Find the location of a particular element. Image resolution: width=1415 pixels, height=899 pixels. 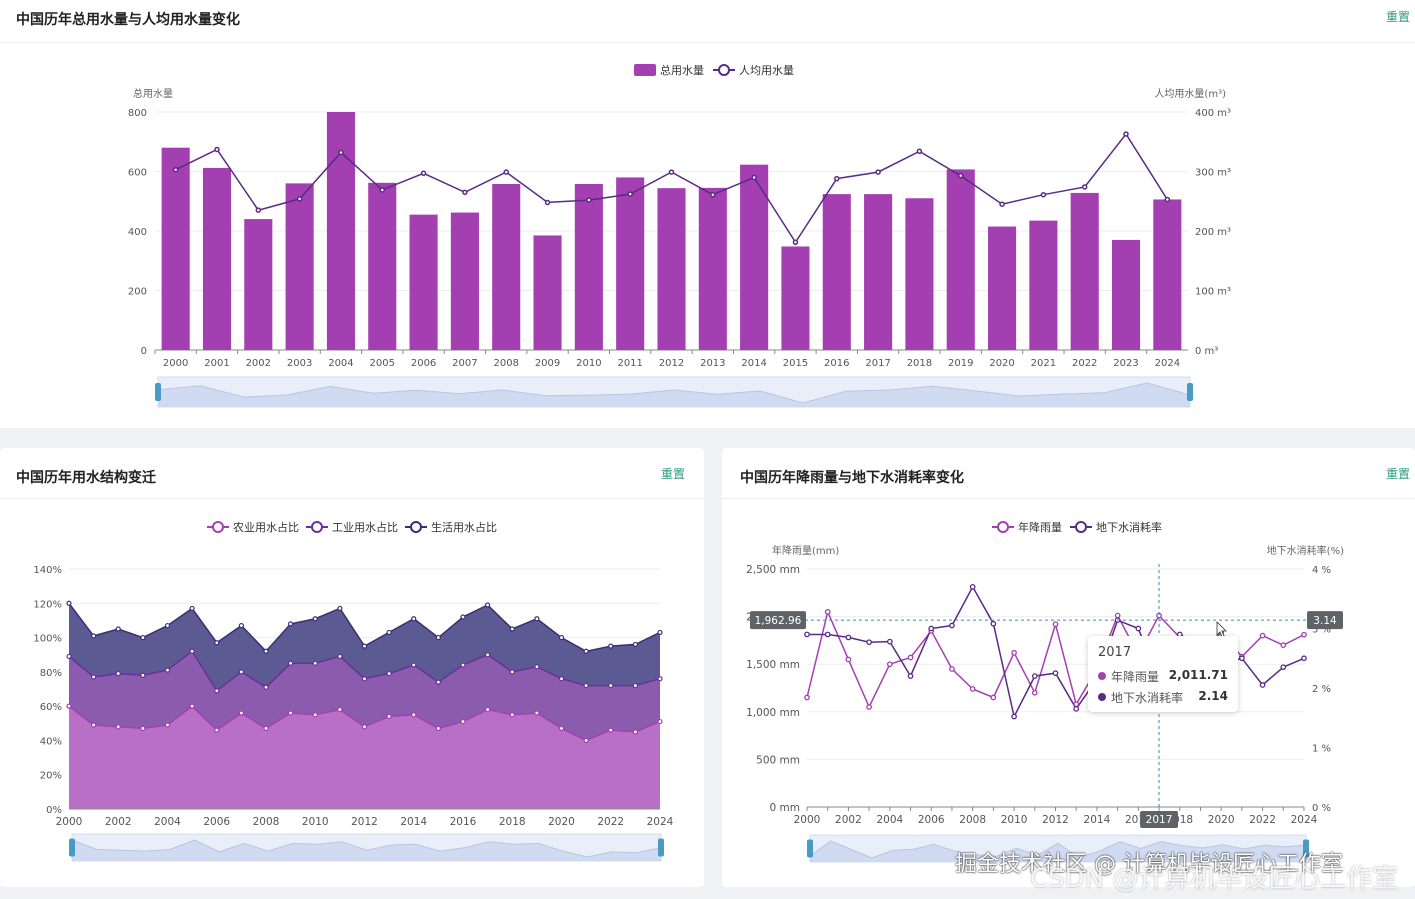

y-tick-label: 20% is located at coordinates (51, 776).